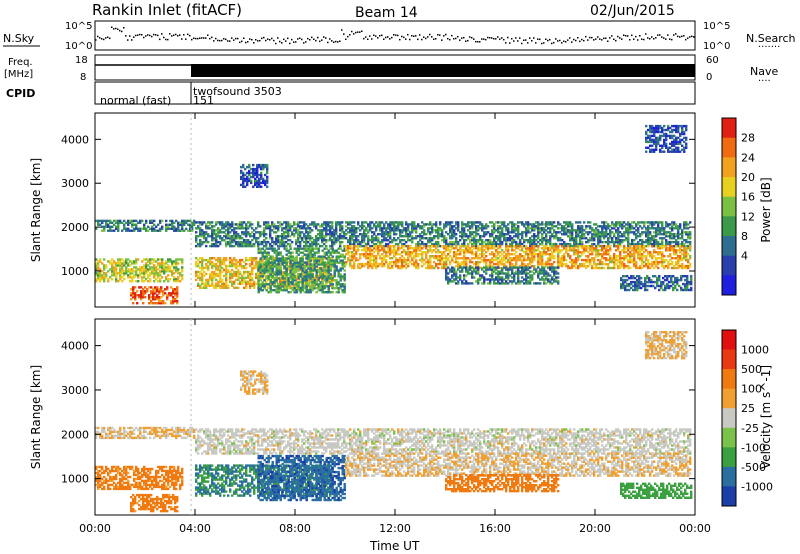  What do you see at coordinates (709, 77) in the screenshot?
I see `nave-ytick-bottom: 0` at bounding box center [709, 77].